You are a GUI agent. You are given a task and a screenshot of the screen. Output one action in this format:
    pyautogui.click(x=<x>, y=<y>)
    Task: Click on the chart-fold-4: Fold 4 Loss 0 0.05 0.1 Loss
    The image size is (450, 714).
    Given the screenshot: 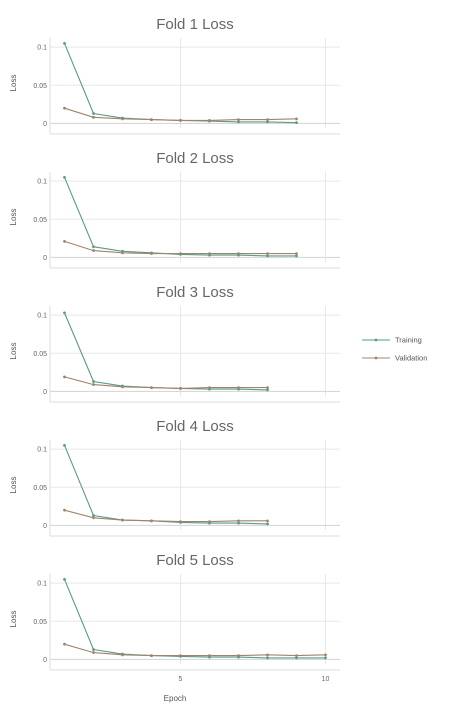 What is the action you would take?
    pyautogui.click(x=174, y=477)
    